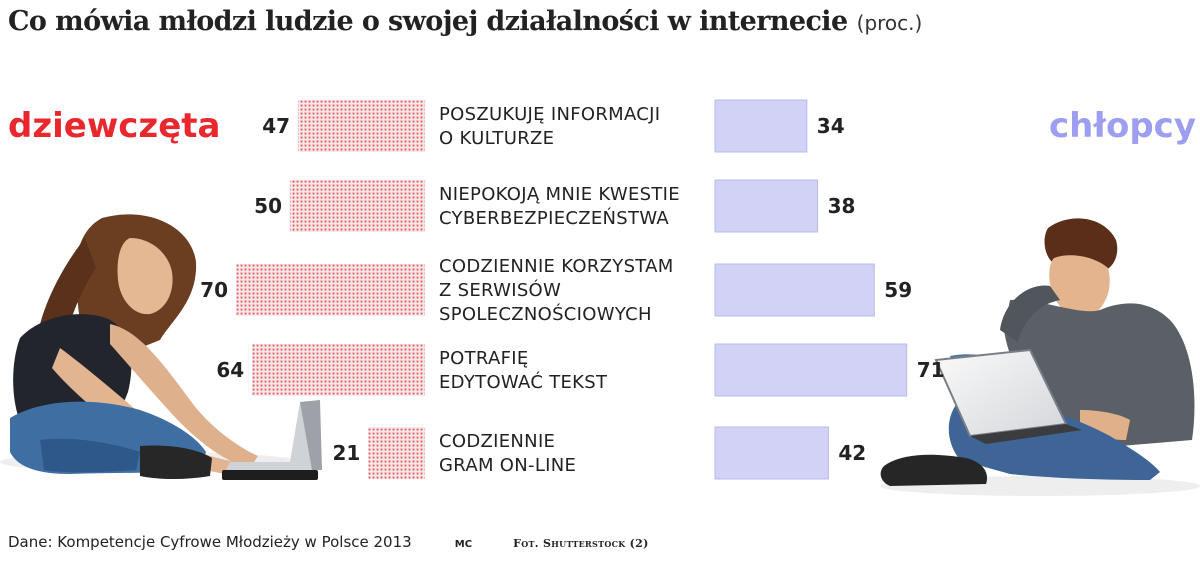  Describe the element at coordinates (559, 194) in the screenshot. I see `category-label-1-line-0: NIEPOKOJĄ MNIE KWESTIE` at that location.